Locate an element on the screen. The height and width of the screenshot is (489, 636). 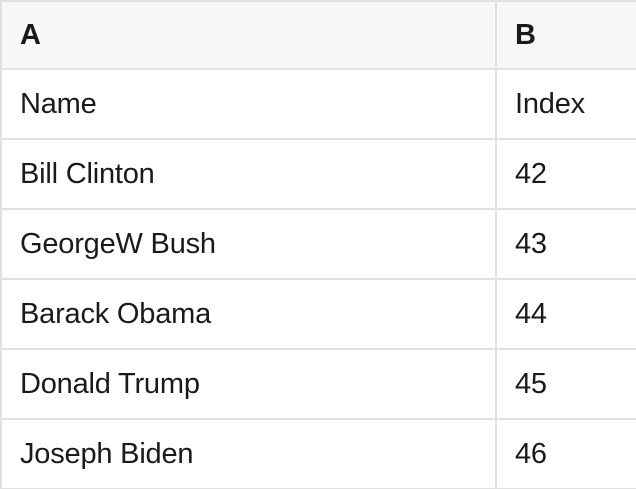
table-row: Barack Obama 44 is located at coordinates (319, 315).